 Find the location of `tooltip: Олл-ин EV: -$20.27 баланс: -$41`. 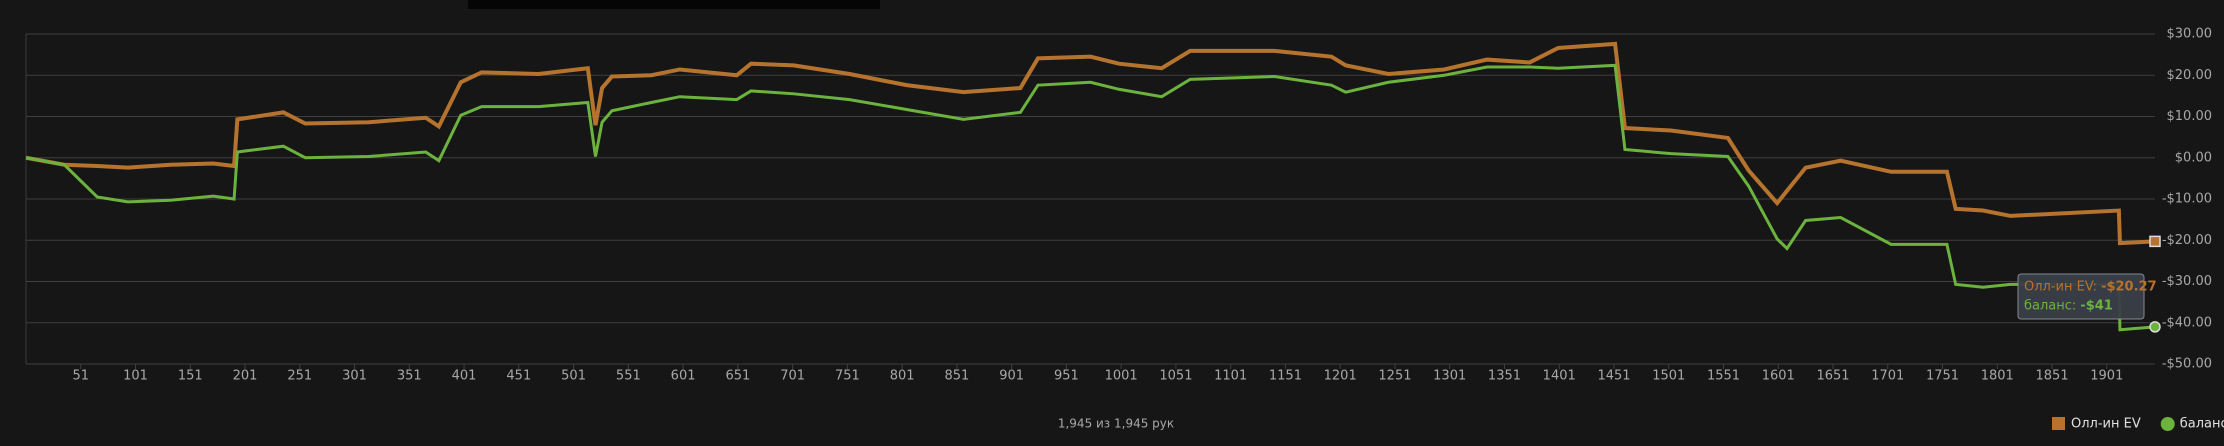

tooltip: Олл-ин EV: -$20.27 баланс: -$41 is located at coordinates (2087, 296).